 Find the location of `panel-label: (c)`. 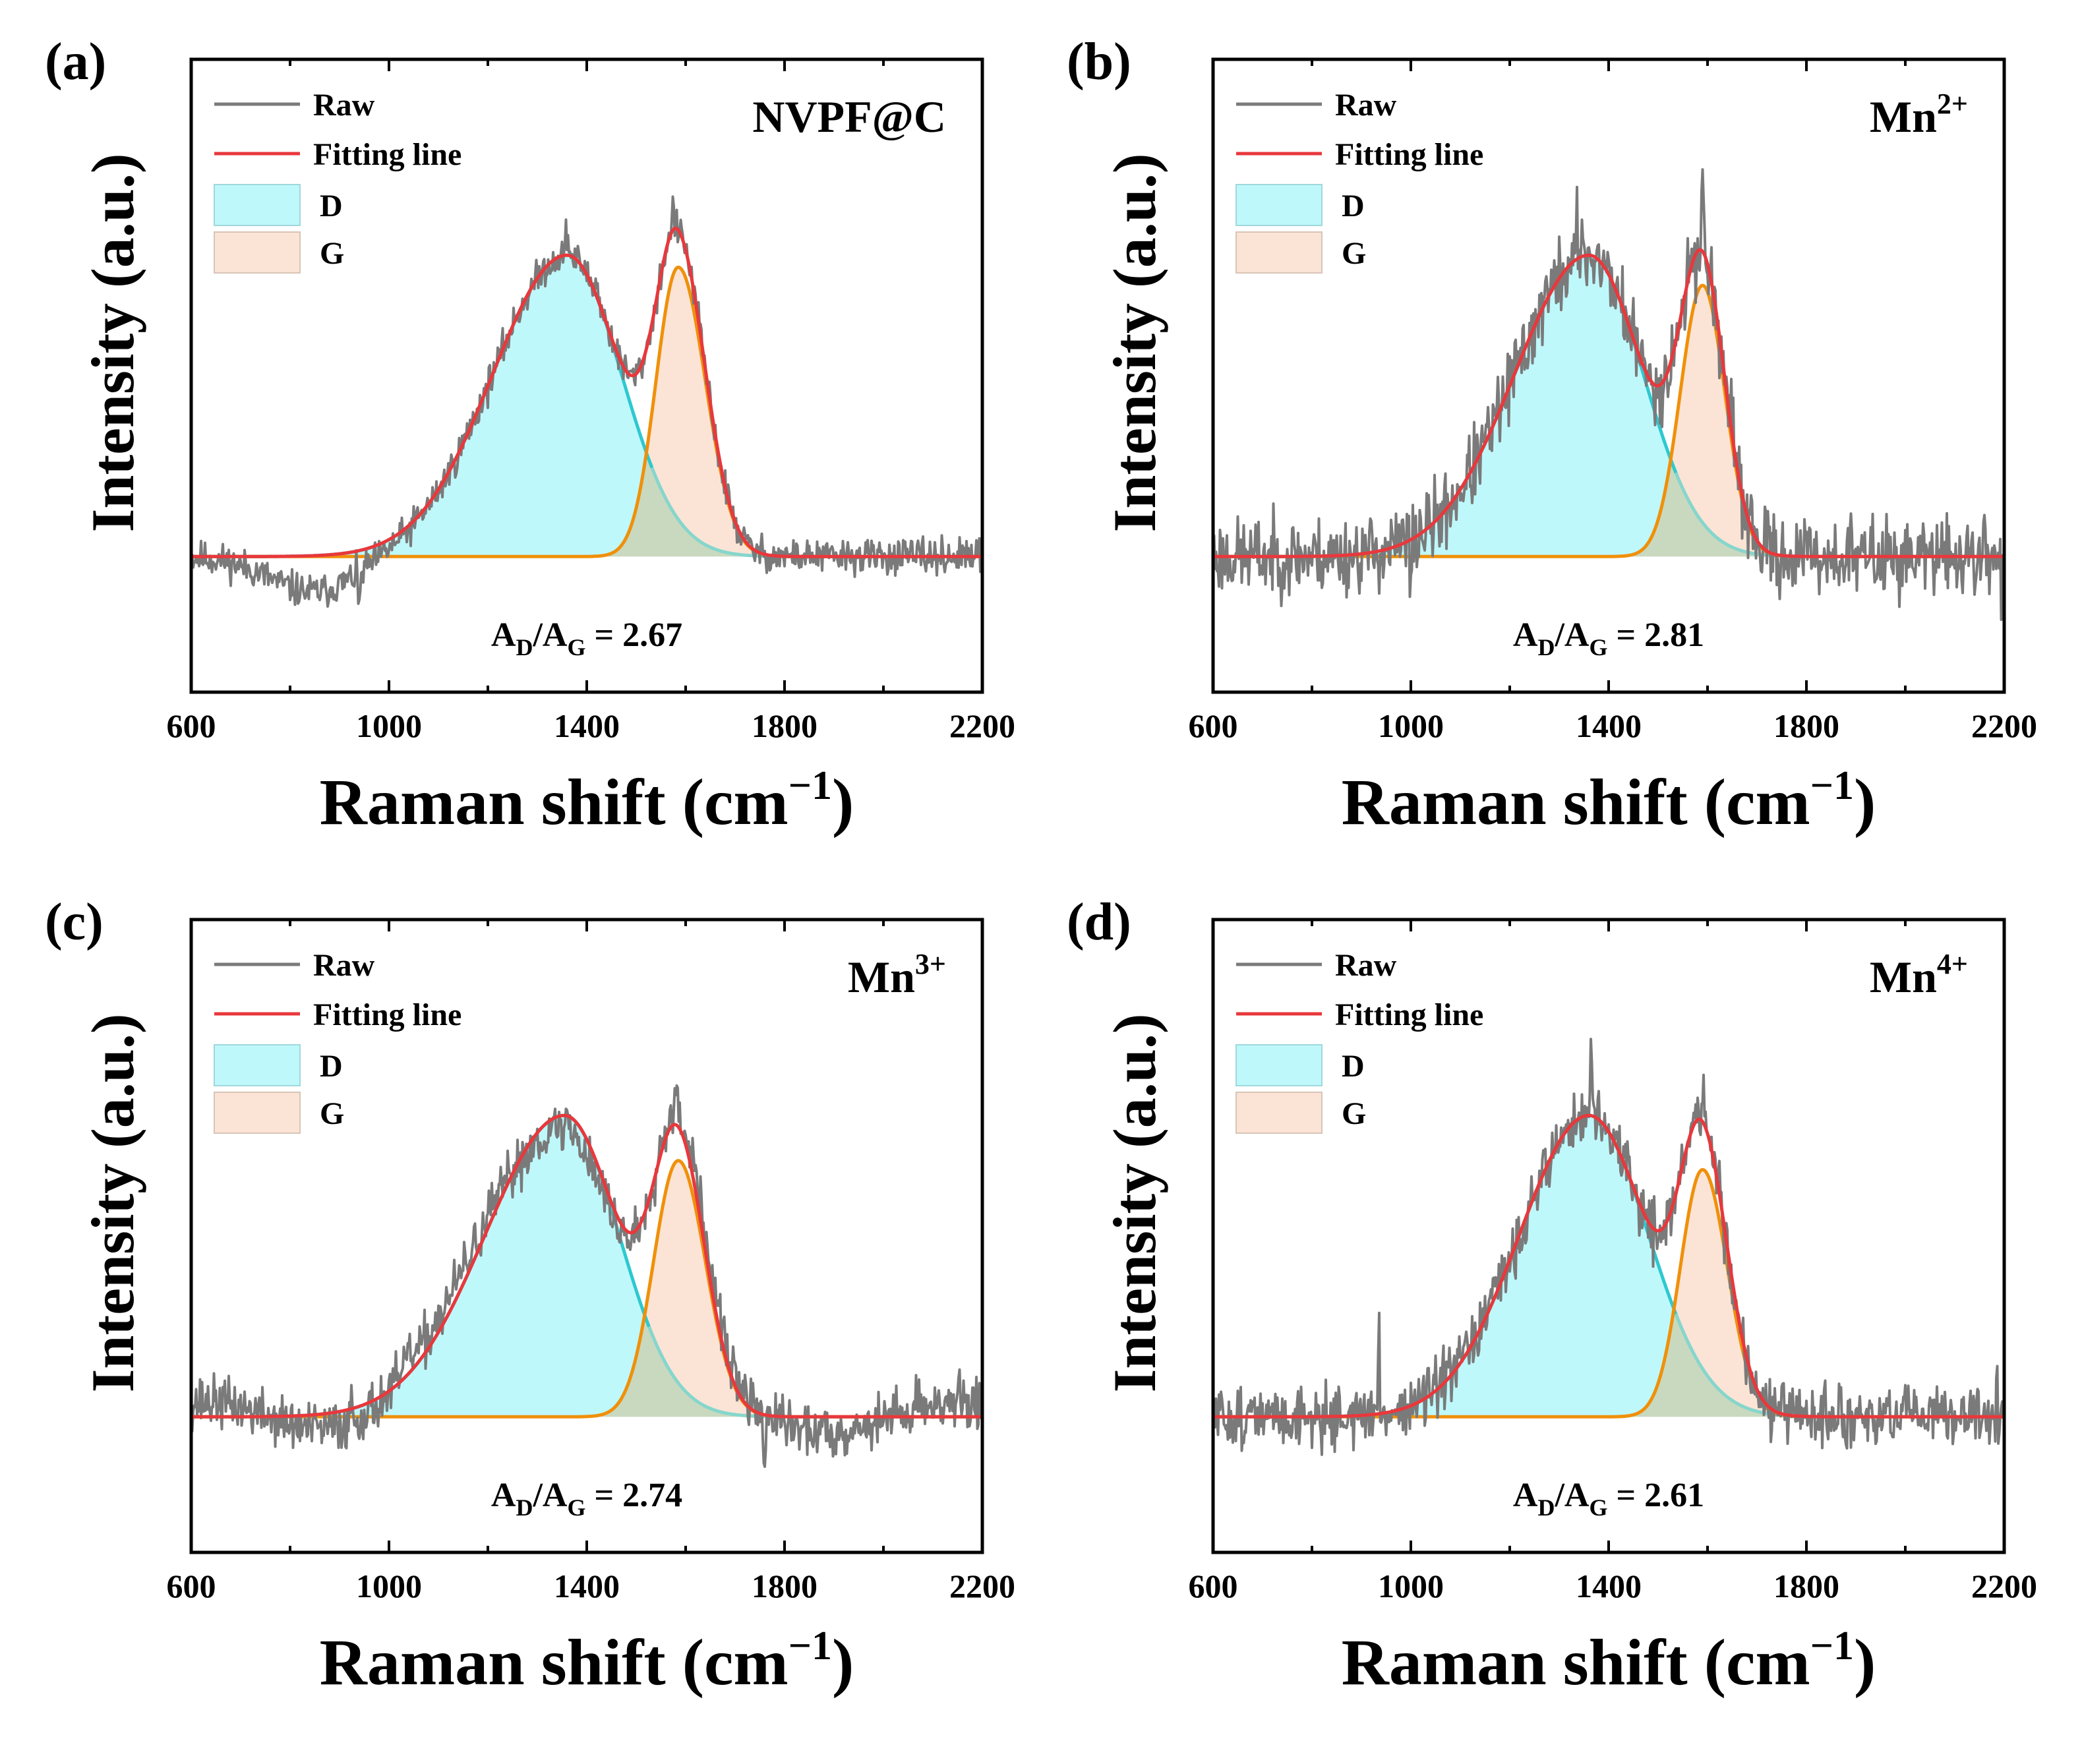

panel-label: (c) is located at coordinates (74, 922).